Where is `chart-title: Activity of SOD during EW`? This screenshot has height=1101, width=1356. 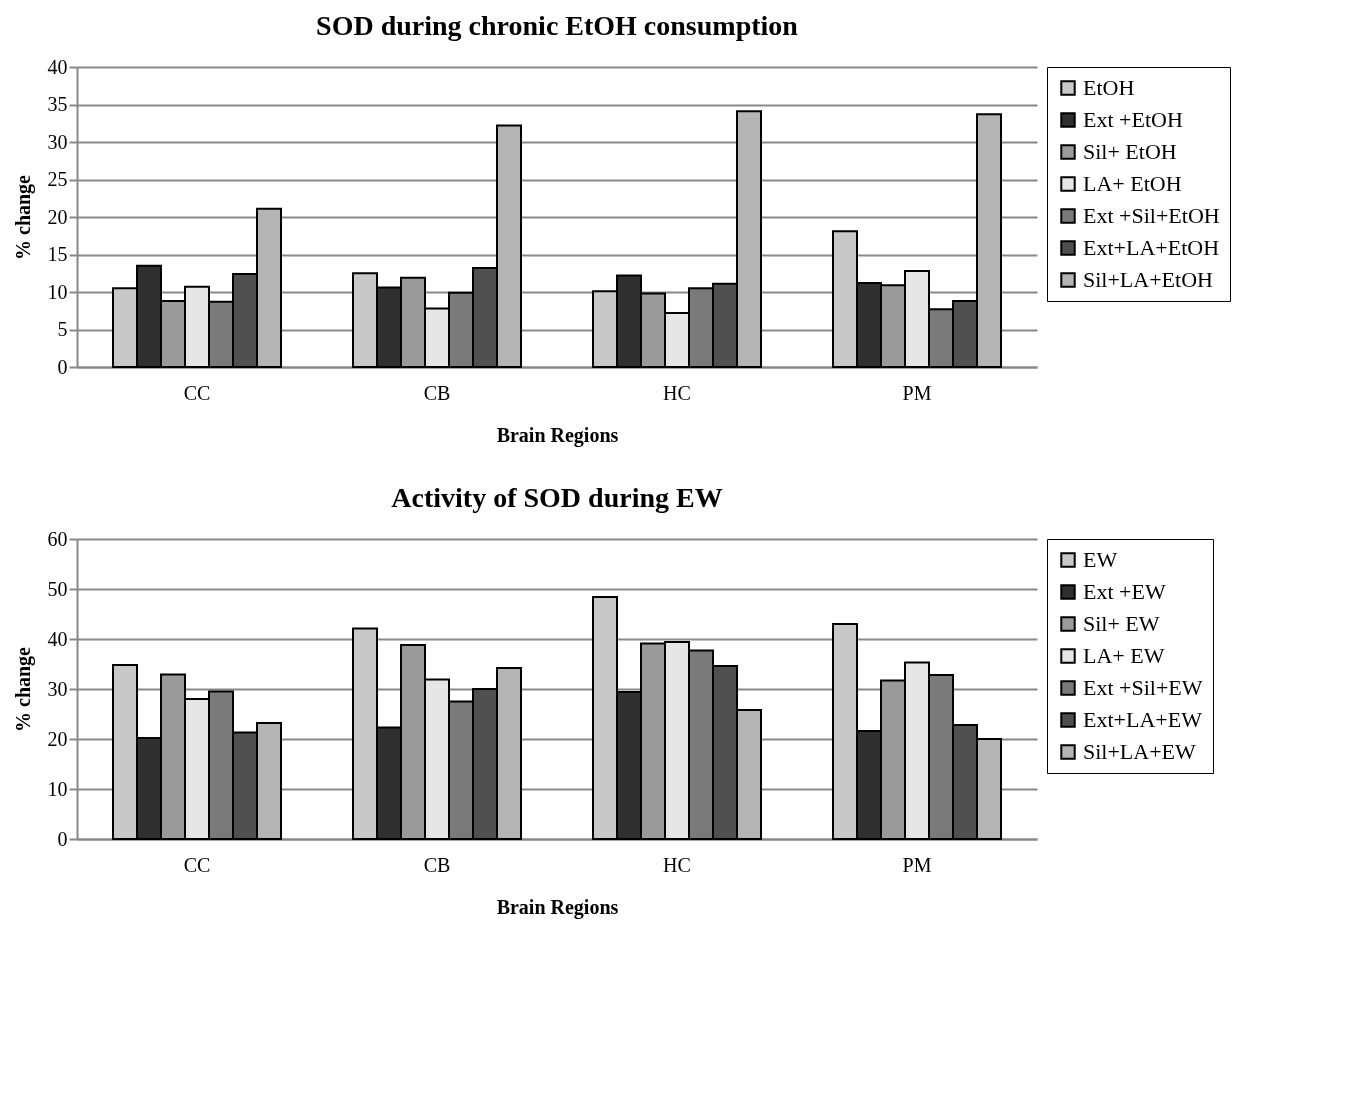 chart-title: Activity of SOD during EW is located at coordinates (557, 497).